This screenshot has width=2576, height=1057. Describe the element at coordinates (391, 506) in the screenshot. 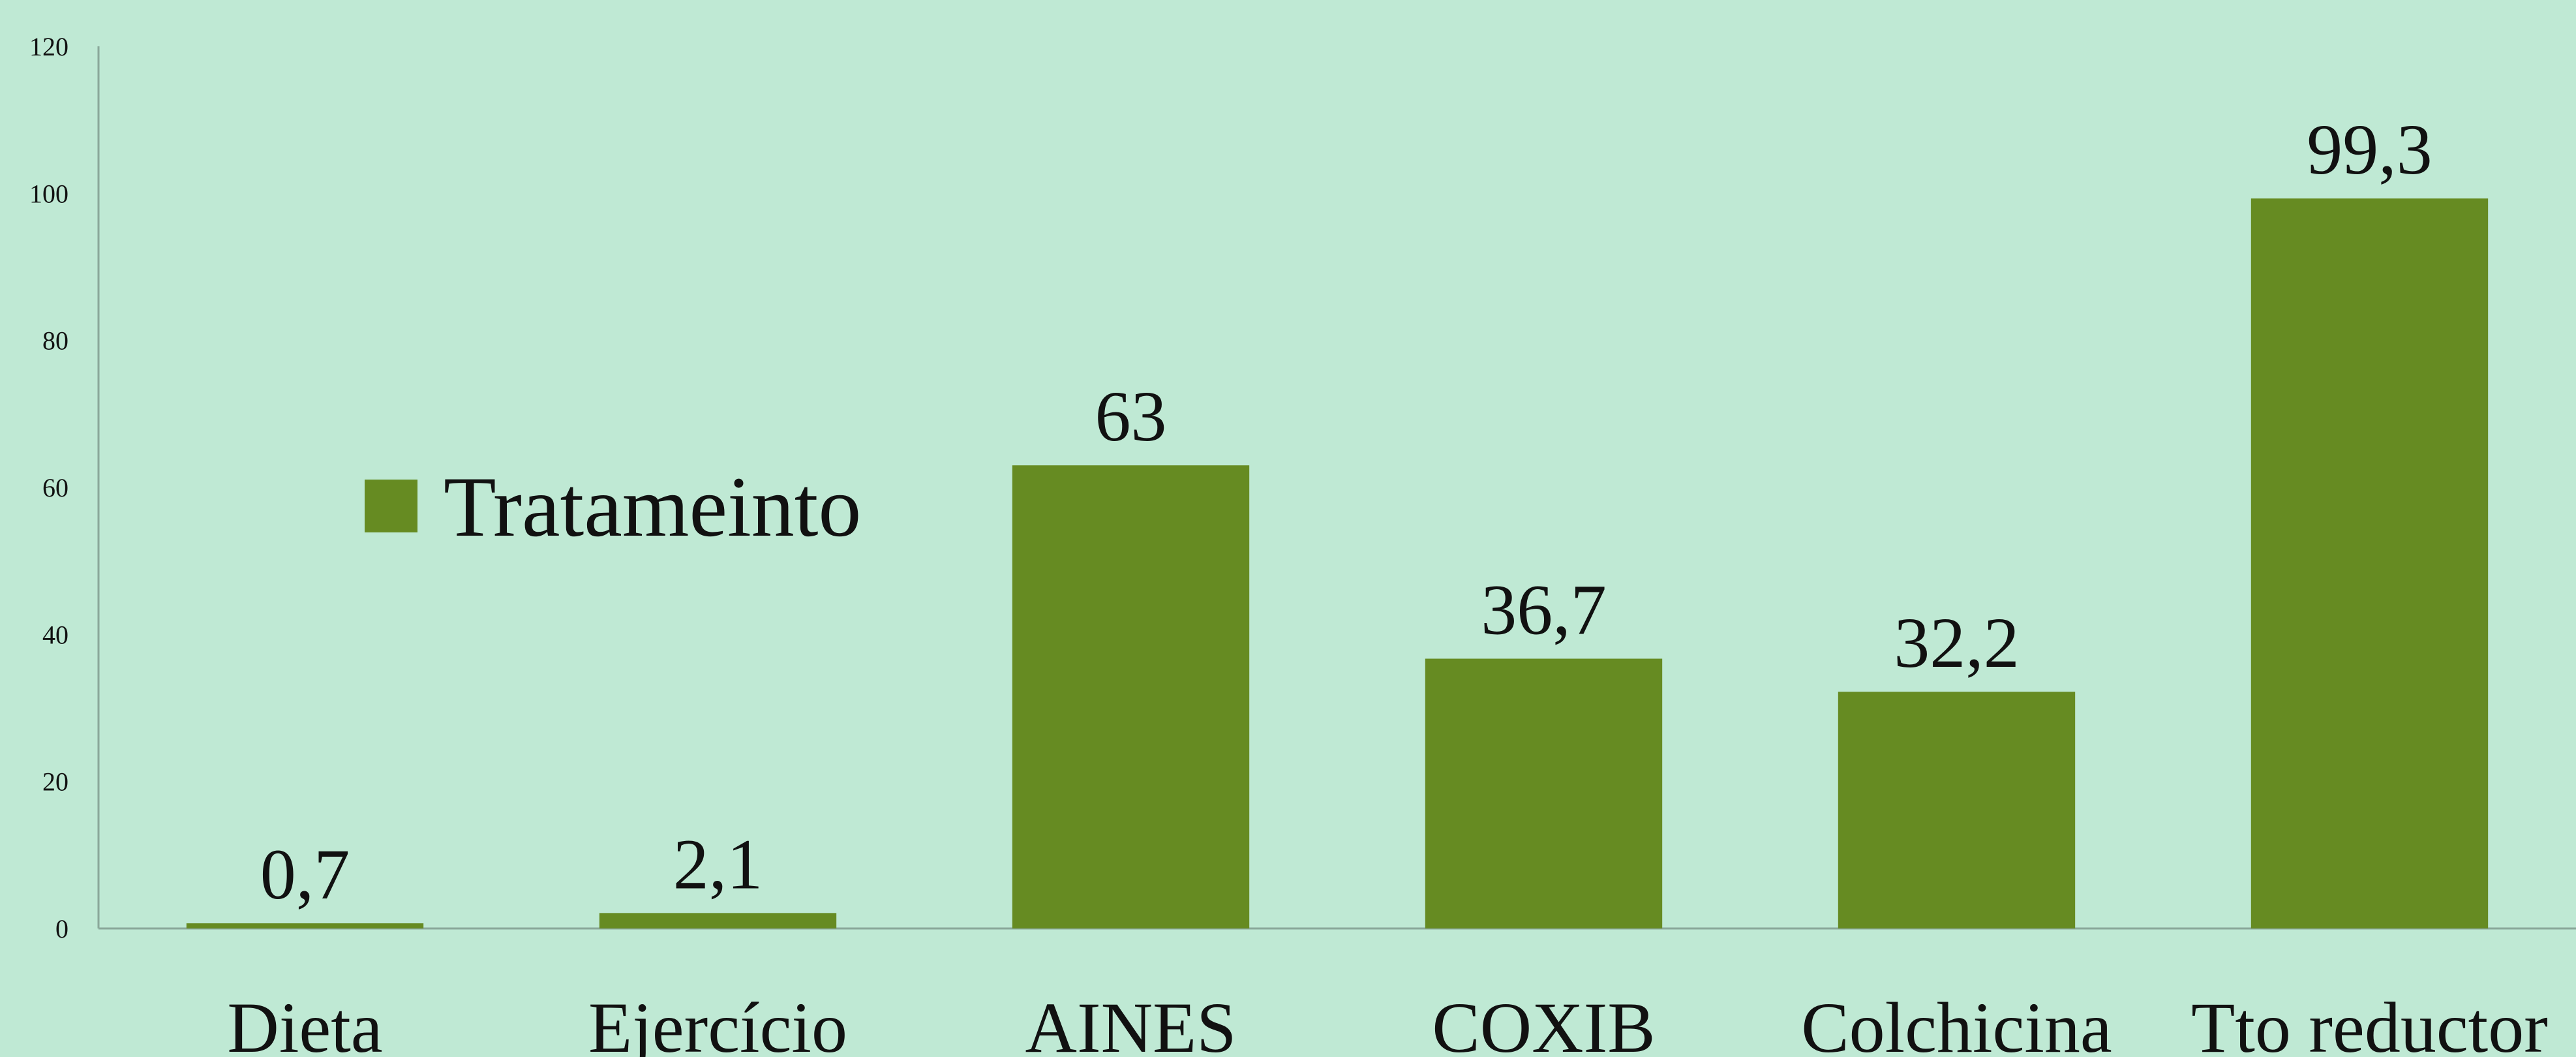

I see `legend-swatch` at that location.